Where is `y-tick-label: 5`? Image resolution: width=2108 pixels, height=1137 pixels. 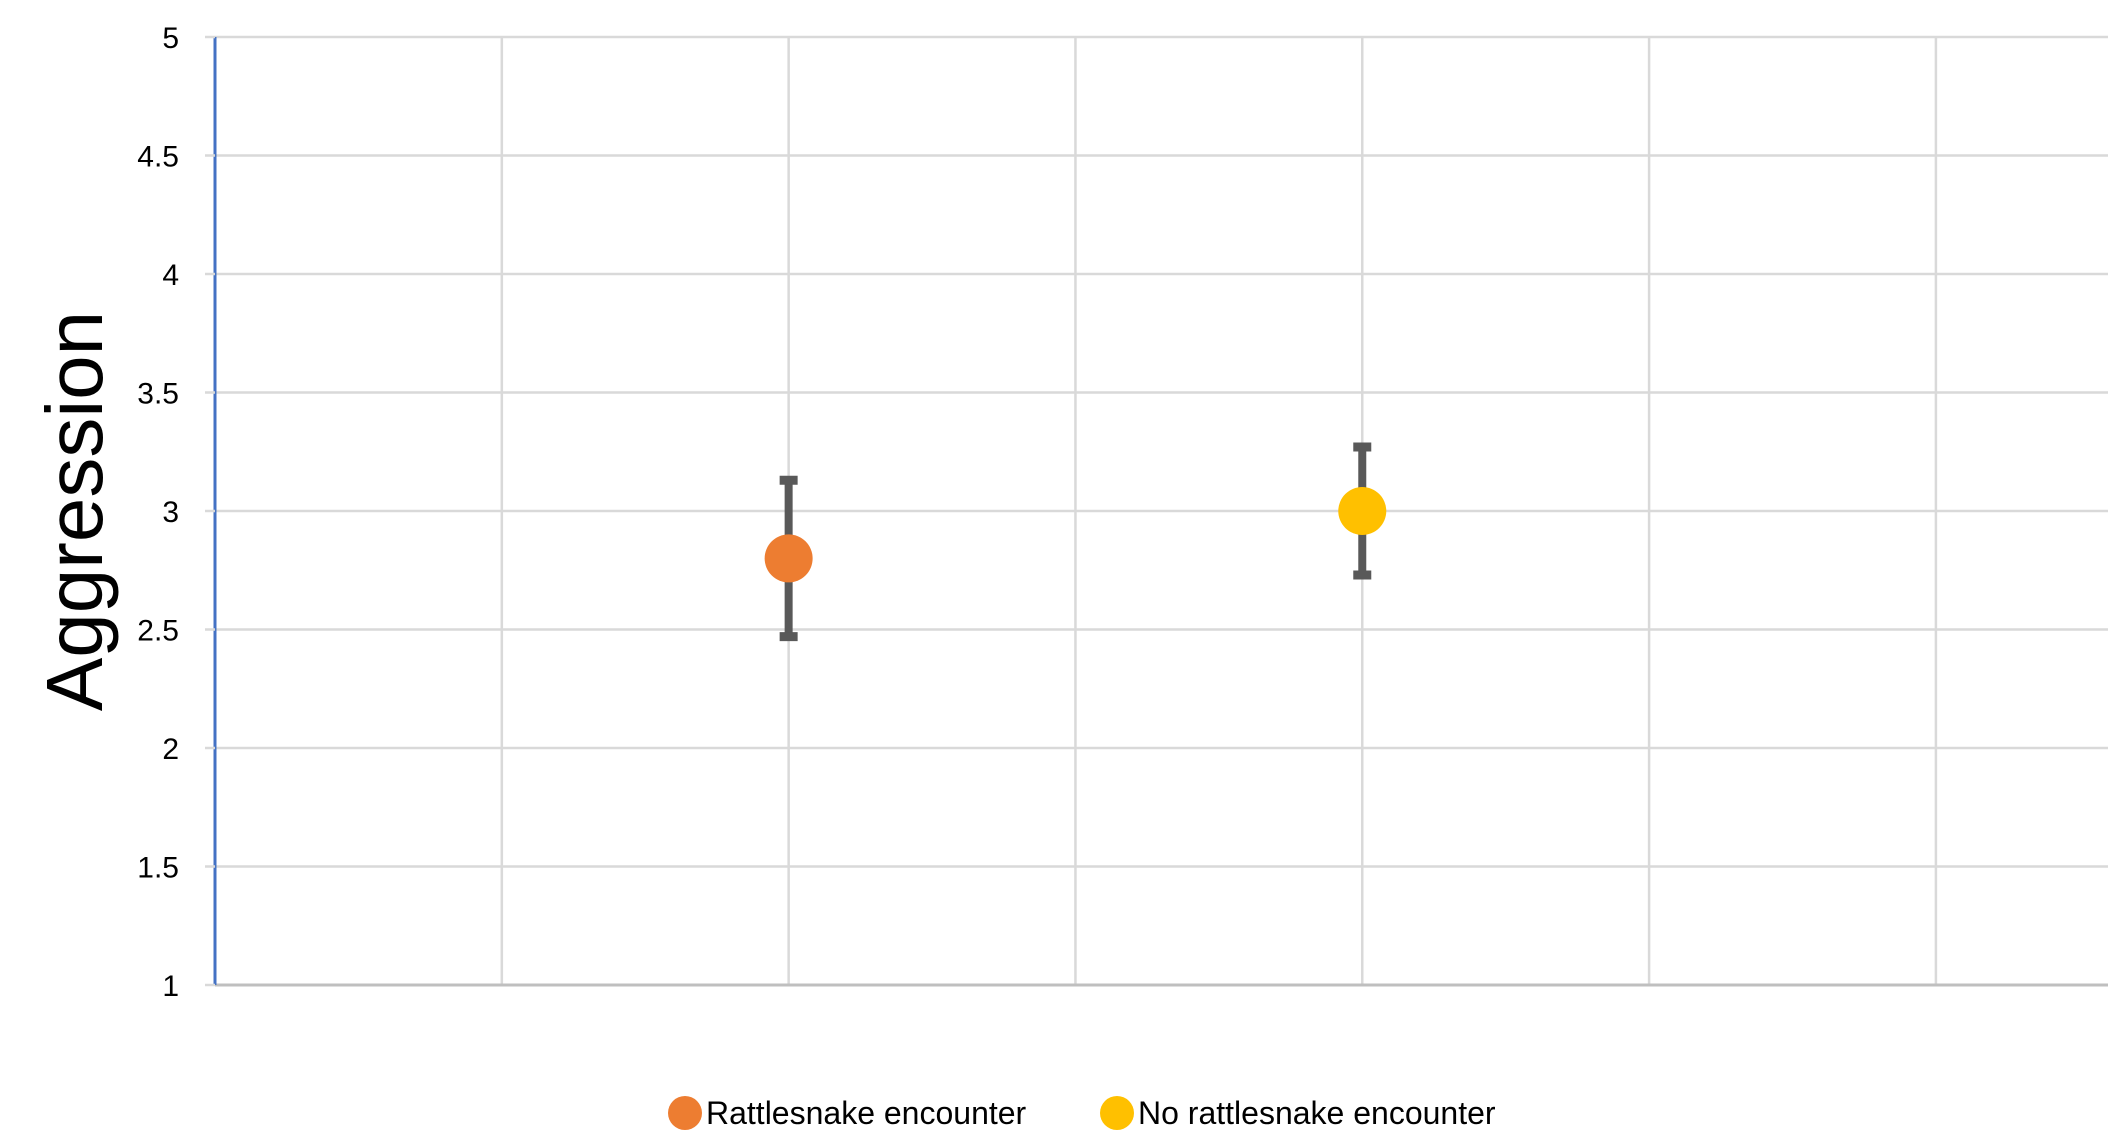 y-tick-label: 5 is located at coordinates (170, 38).